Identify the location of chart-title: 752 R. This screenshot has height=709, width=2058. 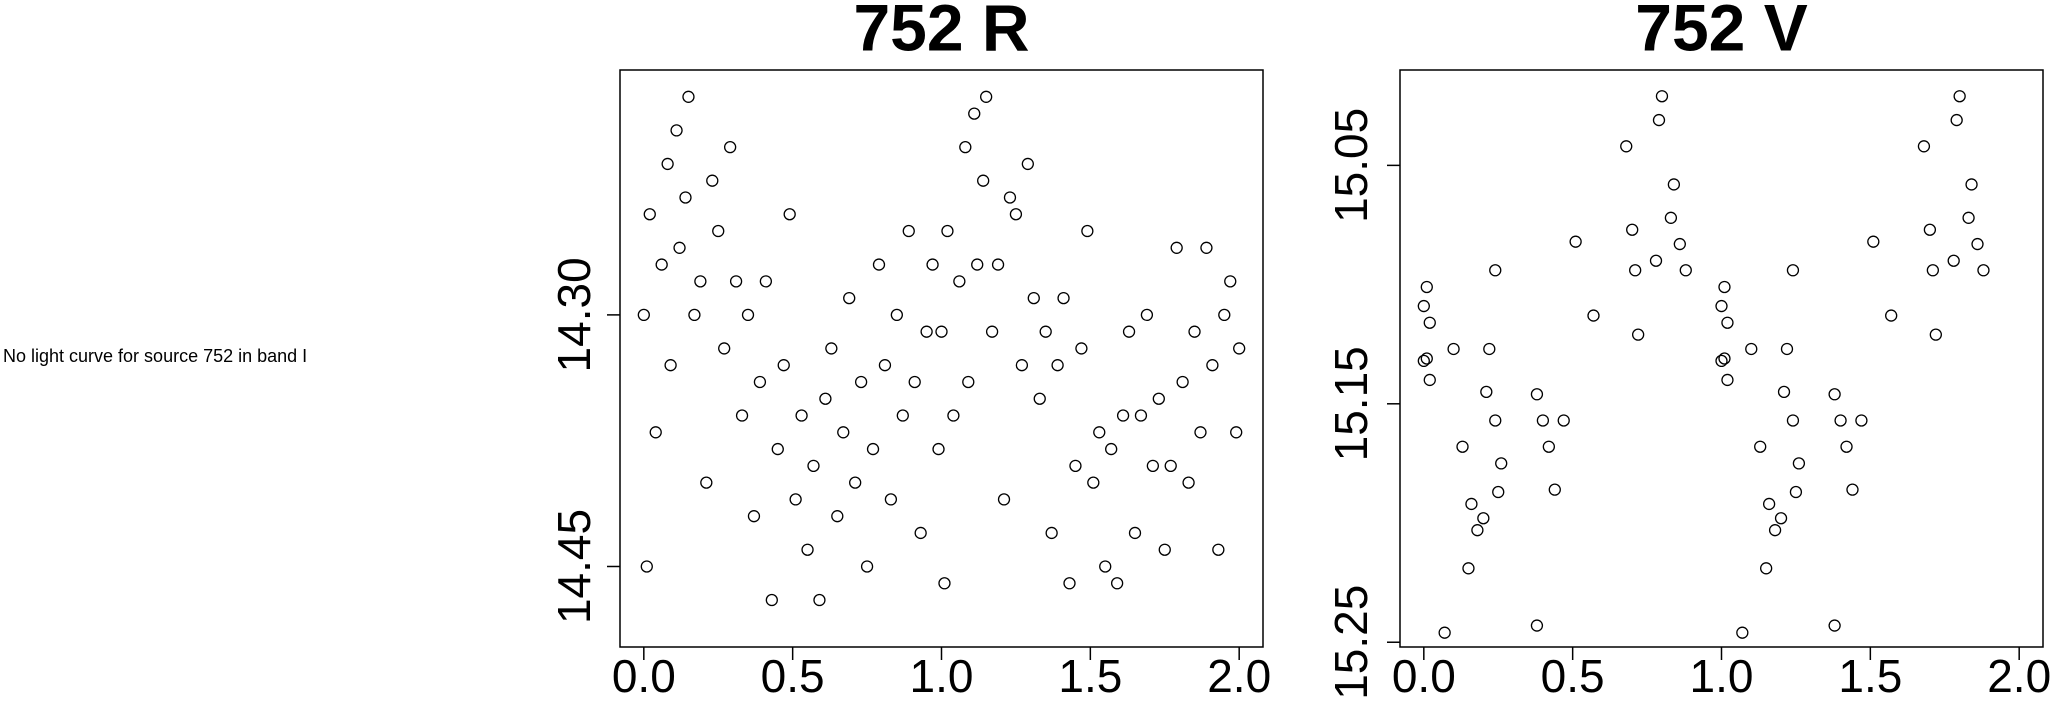
(941, 32).